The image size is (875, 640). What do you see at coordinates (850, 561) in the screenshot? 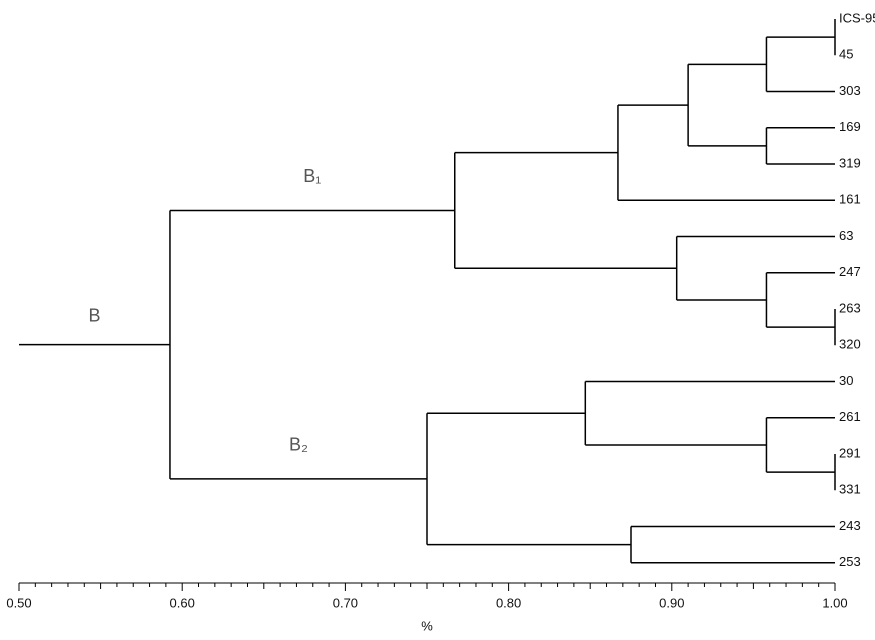
I see `leaf-label: 253` at bounding box center [850, 561].